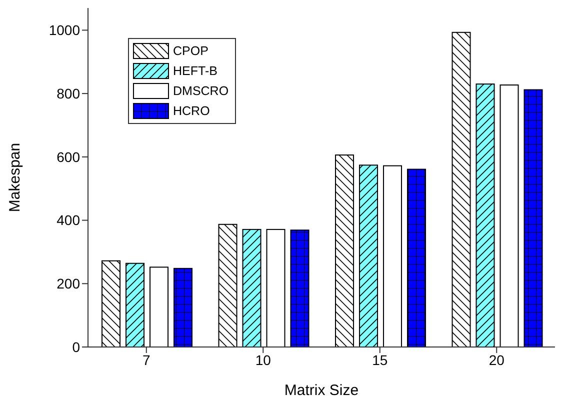  What do you see at coordinates (68, 156) in the screenshot?
I see `y-tick-label: 600` at bounding box center [68, 156].